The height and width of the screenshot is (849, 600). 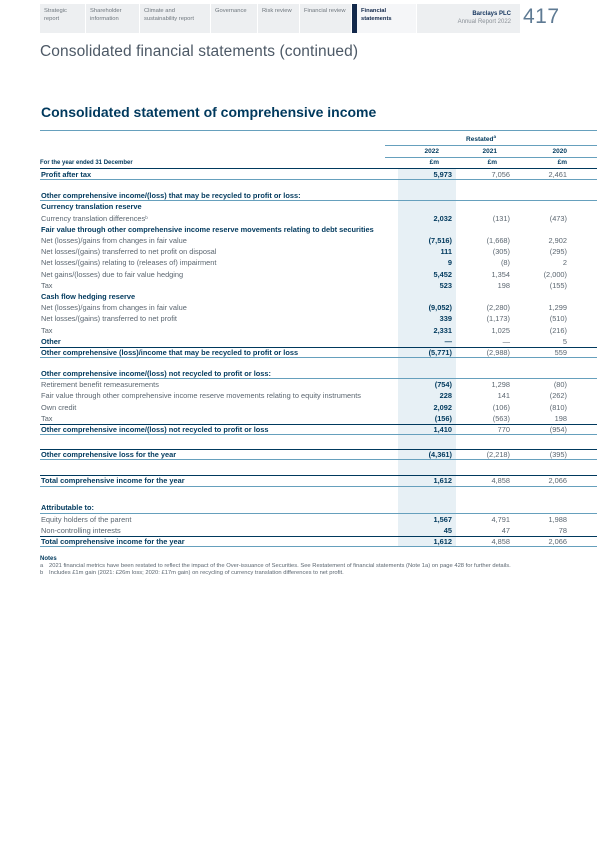 What do you see at coordinates (88, 296) in the screenshot?
I see `row-label: Cash flow hedging reserve` at bounding box center [88, 296].